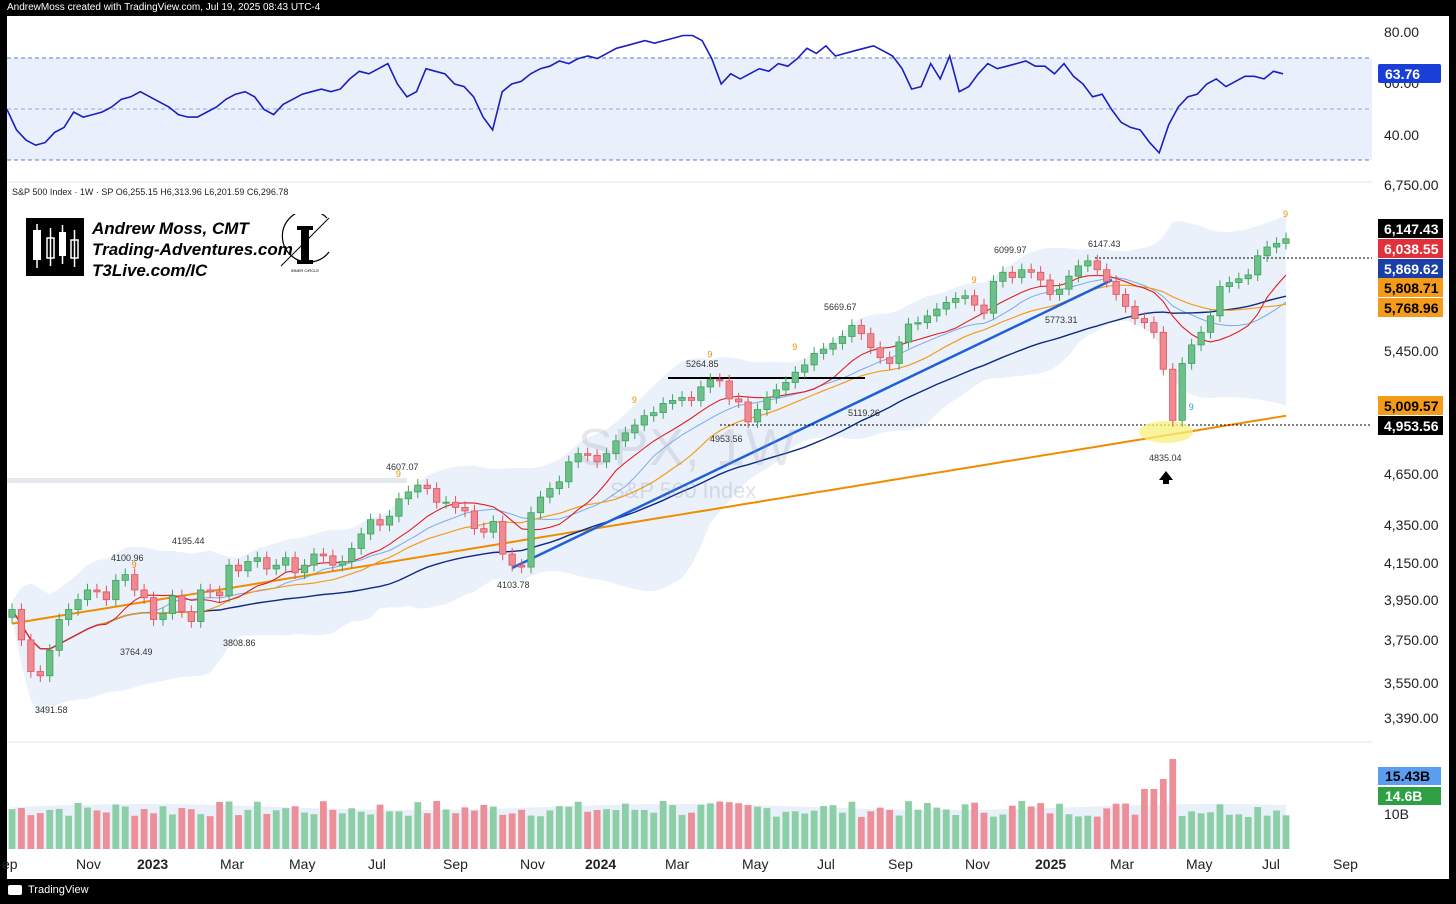 This screenshot has width=1456, height=904. I want to click on up-arrow-icon, so click(1166, 477).